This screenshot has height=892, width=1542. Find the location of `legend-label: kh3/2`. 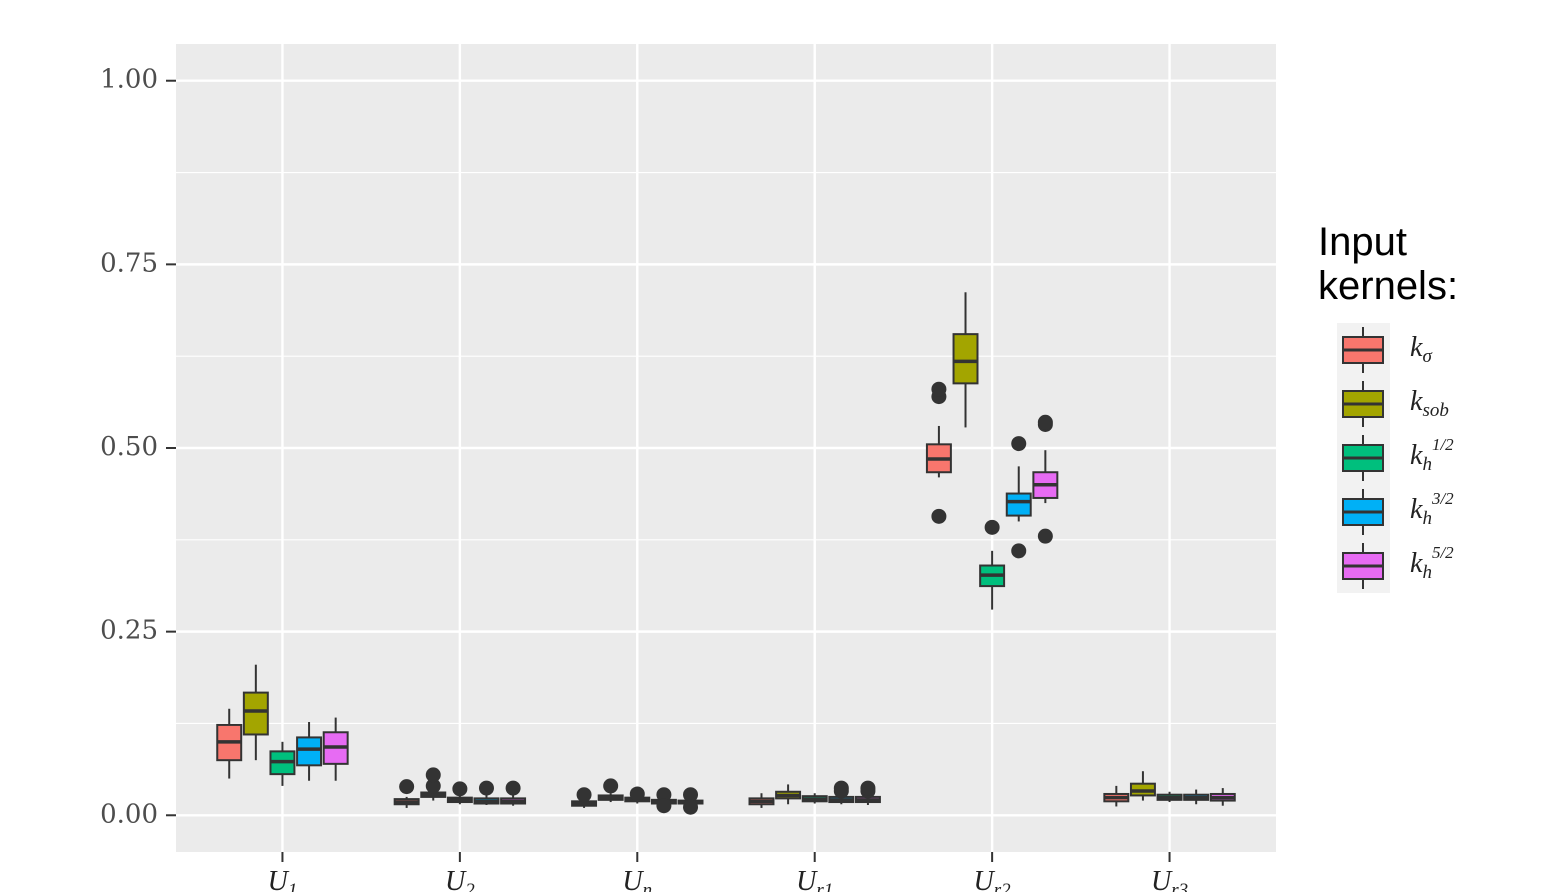

legend-label: kh3/2 is located at coordinates (1432, 509).